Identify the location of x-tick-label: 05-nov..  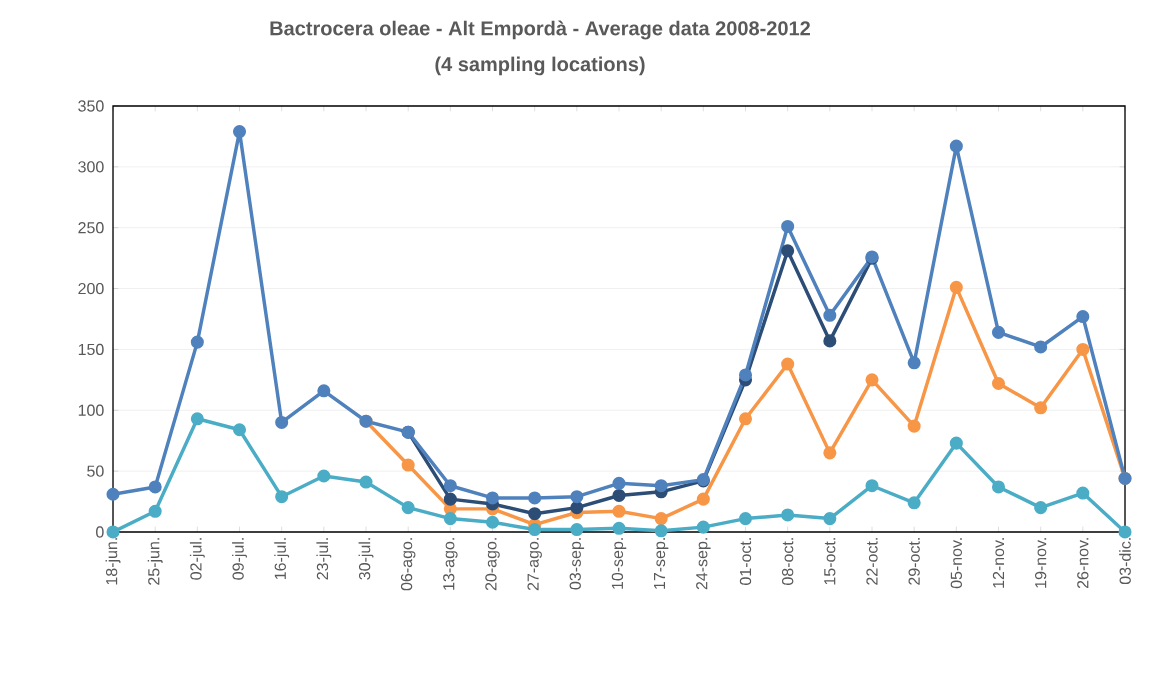
(956, 563).